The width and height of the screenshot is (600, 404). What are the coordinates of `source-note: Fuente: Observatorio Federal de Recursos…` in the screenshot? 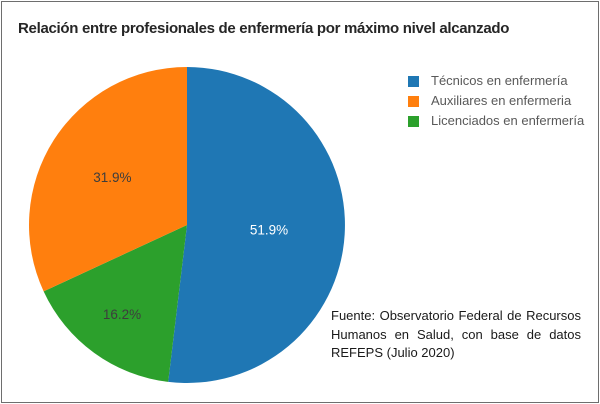 It's located at (456, 334).